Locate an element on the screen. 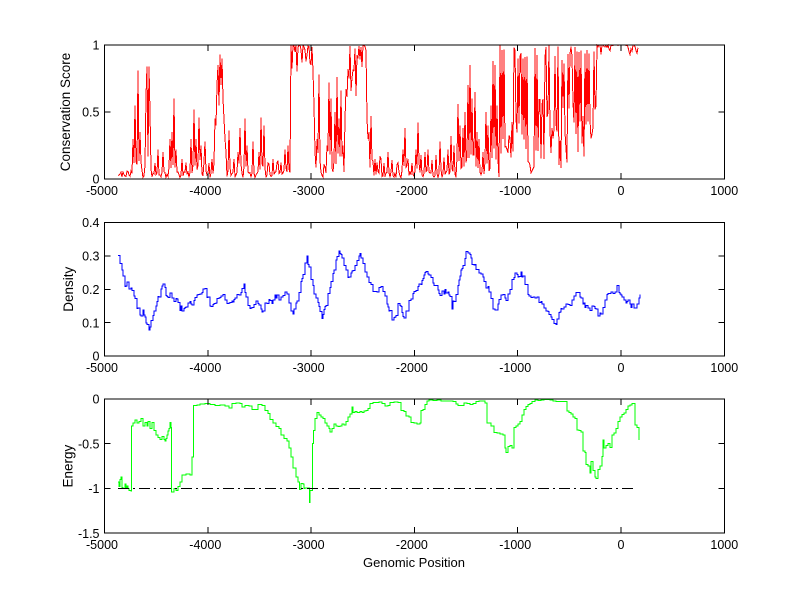 This screenshot has height=599, width=800. svg-text: 0.2 is located at coordinates (90, 290).